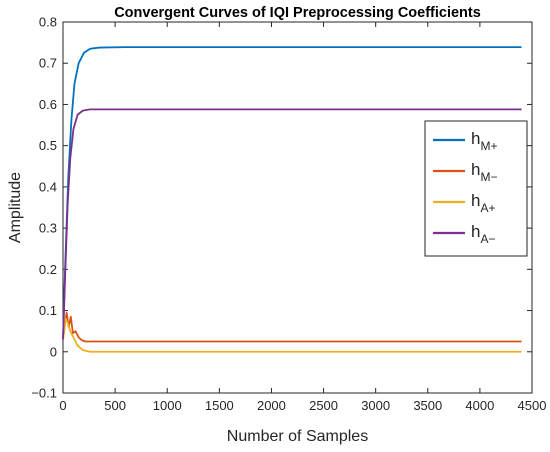 Image resolution: width=550 pixels, height=452 pixels. What do you see at coordinates (48, 228) in the screenshot?
I see `y-tick-label: 0.3` at bounding box center [48, 228].